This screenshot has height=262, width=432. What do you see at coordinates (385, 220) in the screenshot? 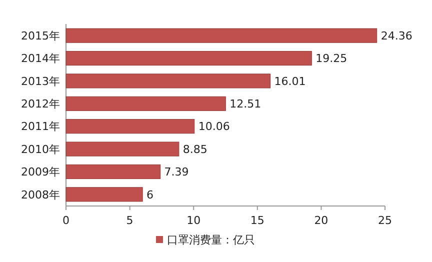
I see `x-tick-label: 25` at bounding box center [385, 220].